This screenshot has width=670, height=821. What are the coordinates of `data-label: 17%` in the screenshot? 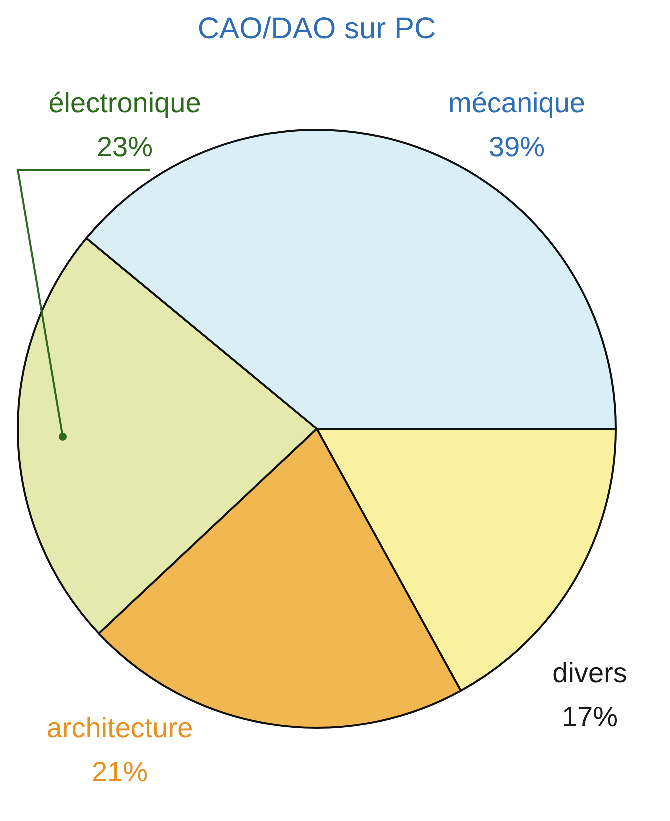 It's located at (590, 717).